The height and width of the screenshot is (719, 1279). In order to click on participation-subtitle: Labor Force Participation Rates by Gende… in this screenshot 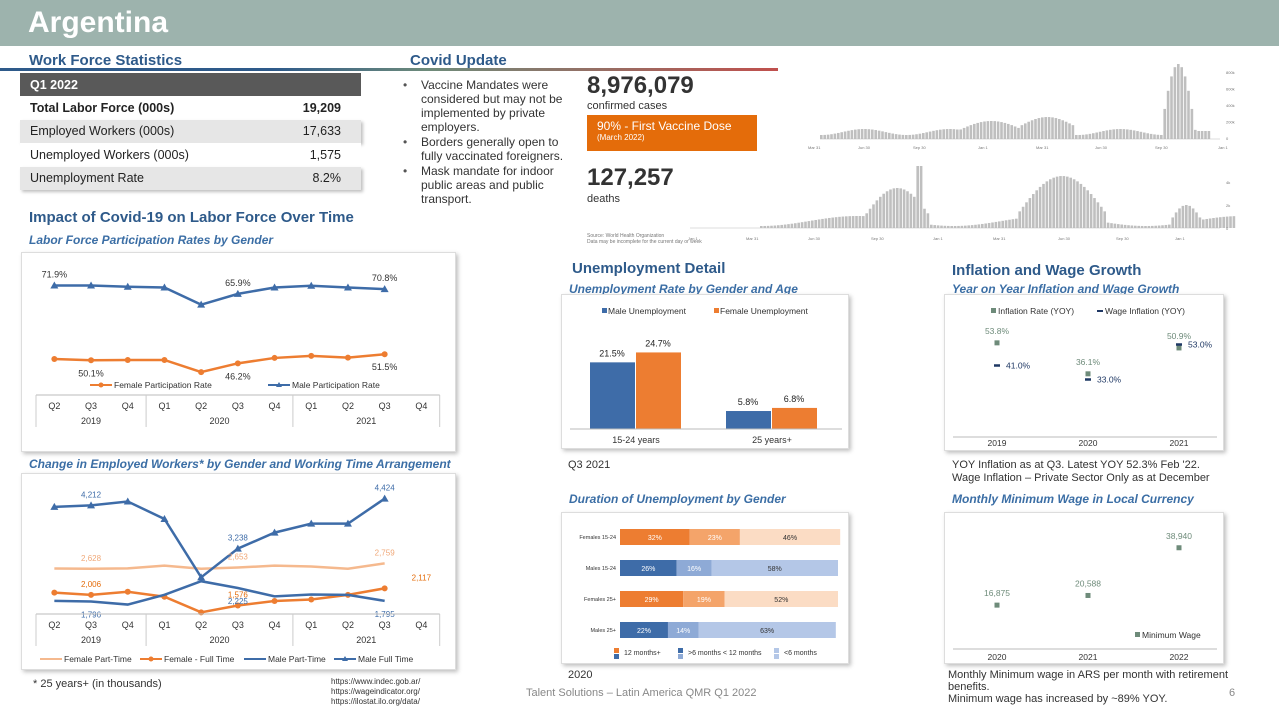, I will do `click(151, 240)`.